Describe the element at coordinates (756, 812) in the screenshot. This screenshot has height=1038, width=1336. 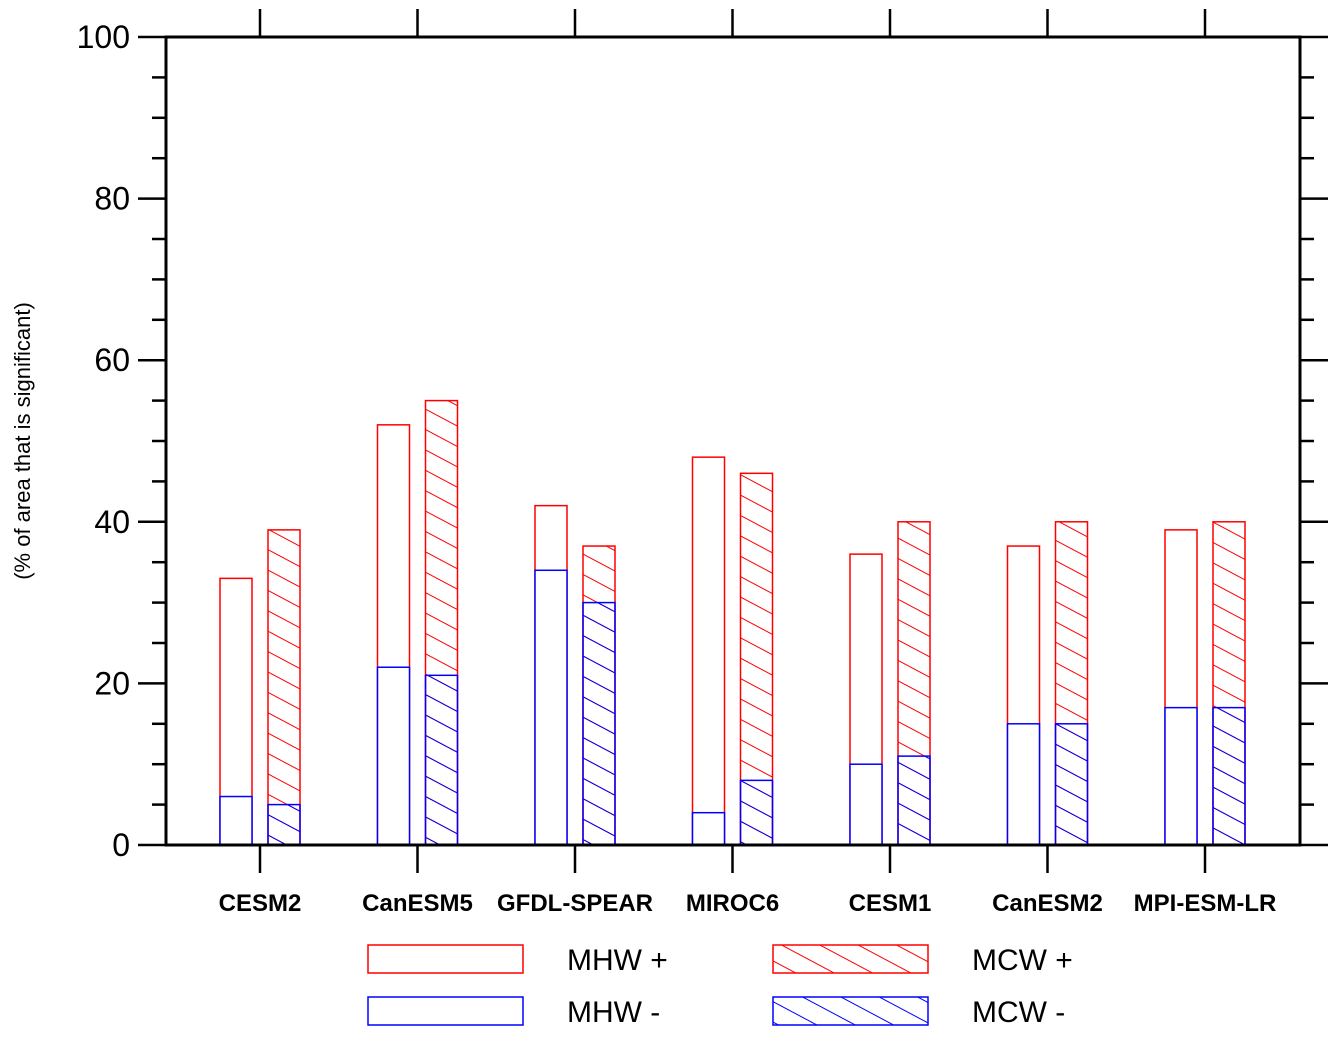
I see `bar-mcw-minus-miroc6` at that location.